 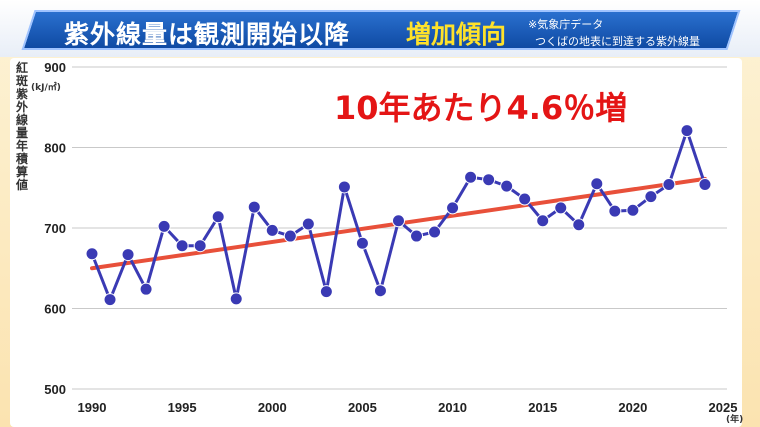 I want to click on title-highlight: 増加傾向, so click(x=456, y=34).